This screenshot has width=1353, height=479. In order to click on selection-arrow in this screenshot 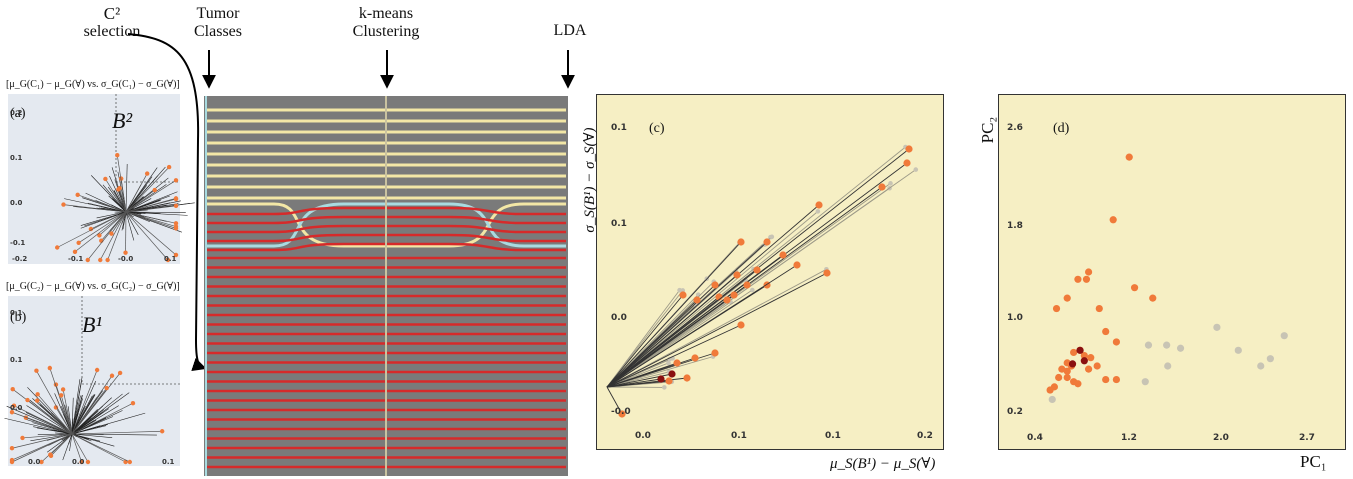, I will do `click(167, 202)`.